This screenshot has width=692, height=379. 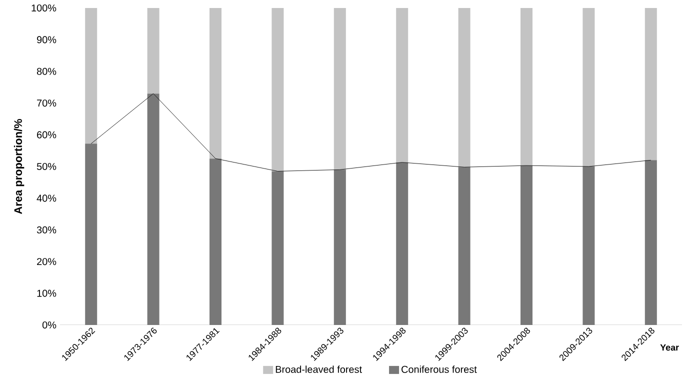 I want to click on x-axis-title: Year, so click(x=669, y=347).